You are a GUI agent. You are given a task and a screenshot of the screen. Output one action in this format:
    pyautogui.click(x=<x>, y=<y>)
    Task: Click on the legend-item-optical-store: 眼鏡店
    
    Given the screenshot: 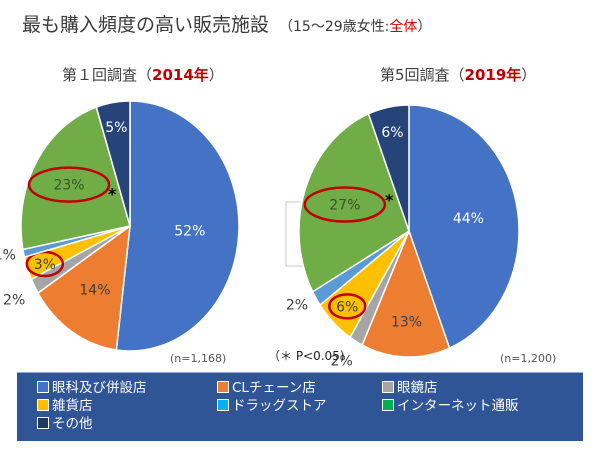 What is the action you would take?
    pyautogui.click(x=410, y=388)
    